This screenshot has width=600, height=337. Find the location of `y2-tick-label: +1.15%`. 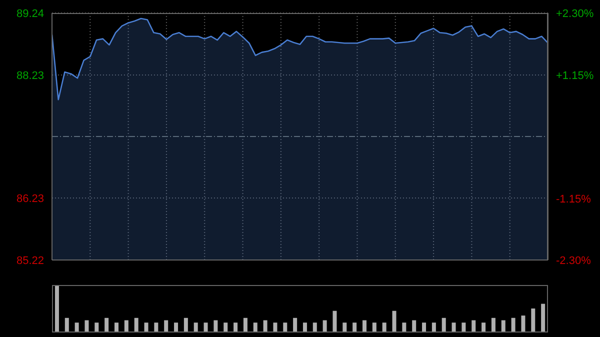

y2-tick-label: +1.15% is located at coordinates (575, 76).